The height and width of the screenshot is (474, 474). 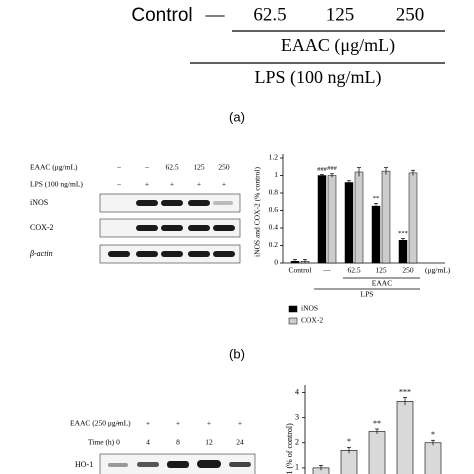 I want to click on x-tick-label: —, so click(x=326, y=270).